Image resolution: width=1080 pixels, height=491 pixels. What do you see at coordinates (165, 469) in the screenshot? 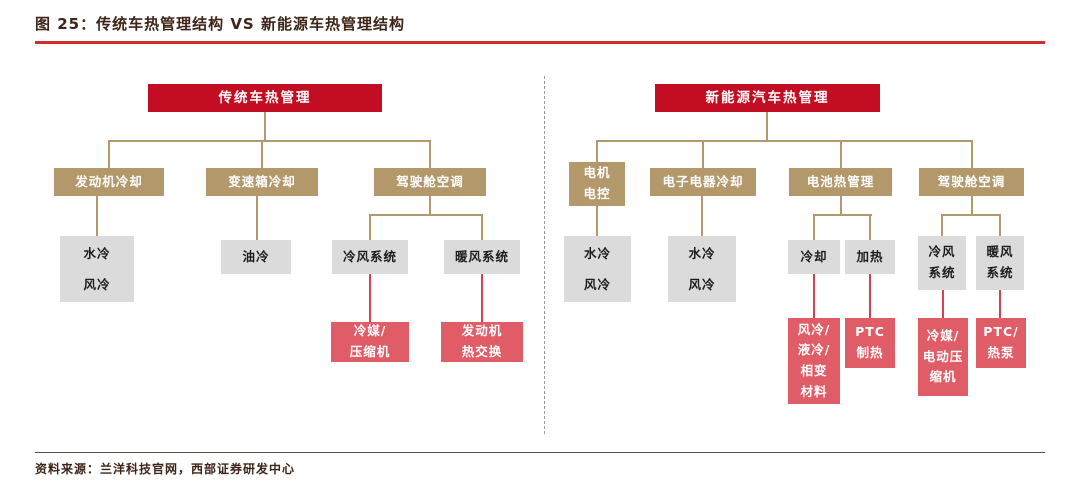
I see `source-text: 资料来源：兰洋科技官网，西部证券研发中心` at bounding box center [165, 469].